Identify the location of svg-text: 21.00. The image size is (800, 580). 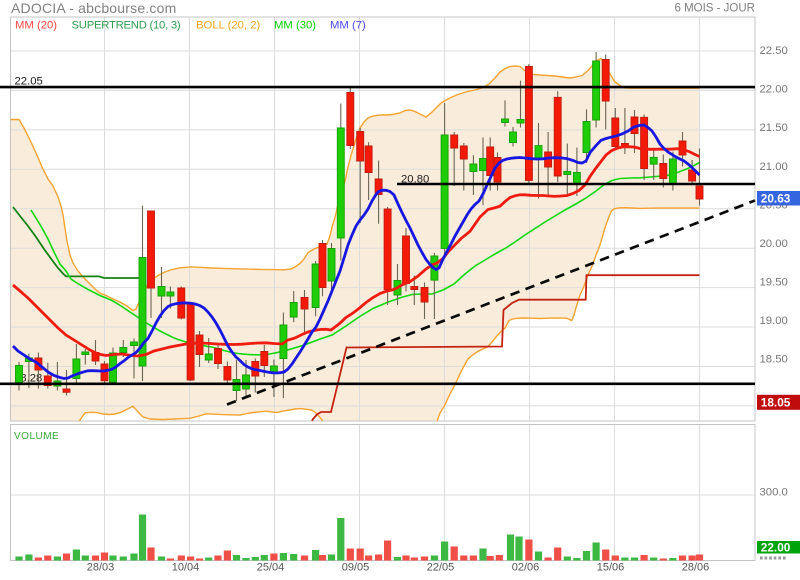
(774, 167).